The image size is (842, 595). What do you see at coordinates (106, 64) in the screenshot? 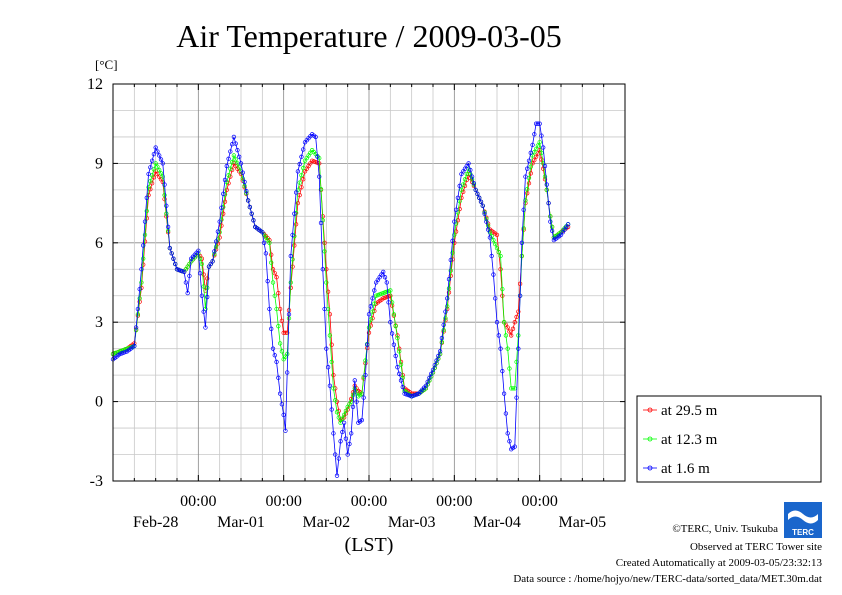
I see `y-axis-unit: [°C]` at bounding box center [106, 64].